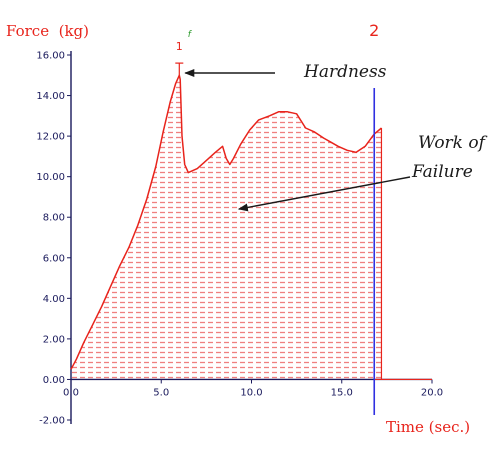 Image resolution: width=500 pixels, height=455 pixels. What do you see at coordinates (50, 177) in the screenshot?
I see `y-tick-label: 10.00` at bounding box center [50, 177].